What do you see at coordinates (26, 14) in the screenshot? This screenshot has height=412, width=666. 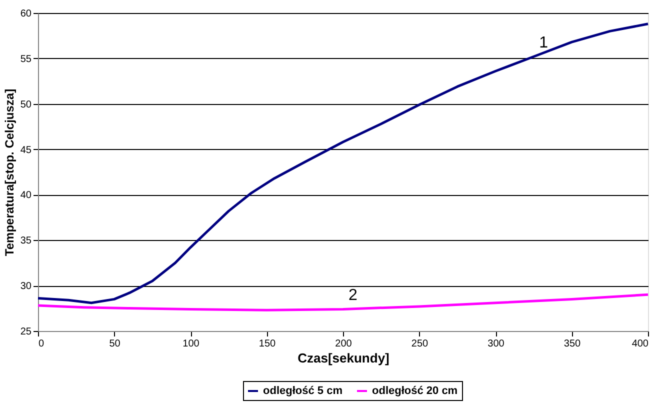 I see `y-tick-label: 60` at bounding box center [26, 14].